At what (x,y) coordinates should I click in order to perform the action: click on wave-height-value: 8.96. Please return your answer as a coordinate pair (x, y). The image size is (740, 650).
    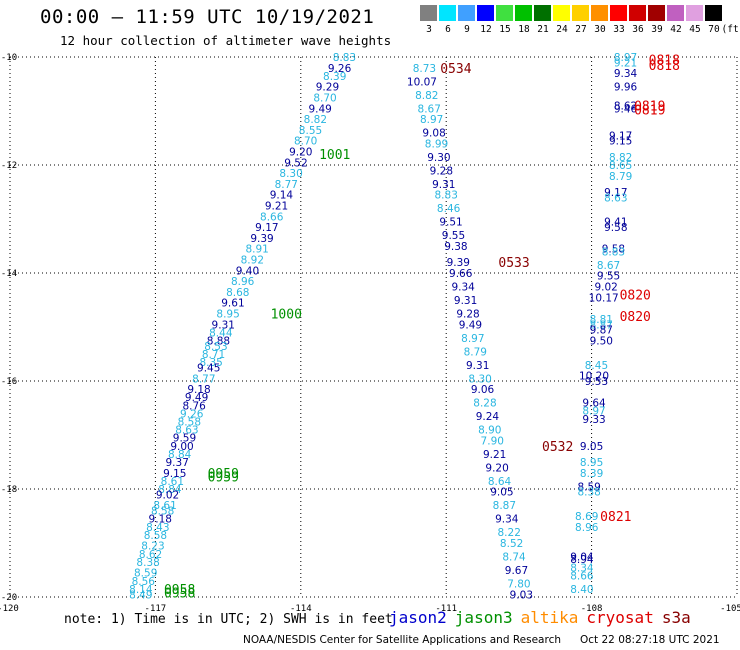
    Looking at the image, I should click on (243, 282).